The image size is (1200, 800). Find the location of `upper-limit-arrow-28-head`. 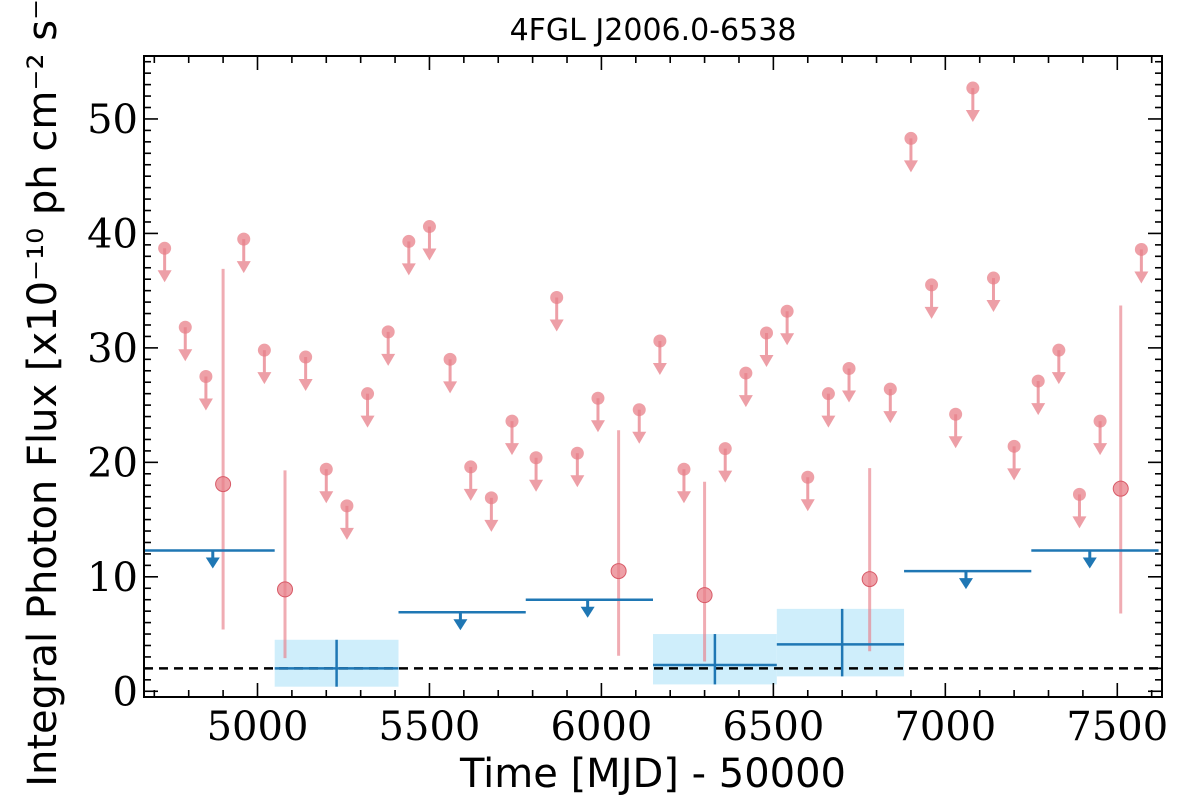

upper-limit-arrow-28-head is located at coordinates (828, 421).